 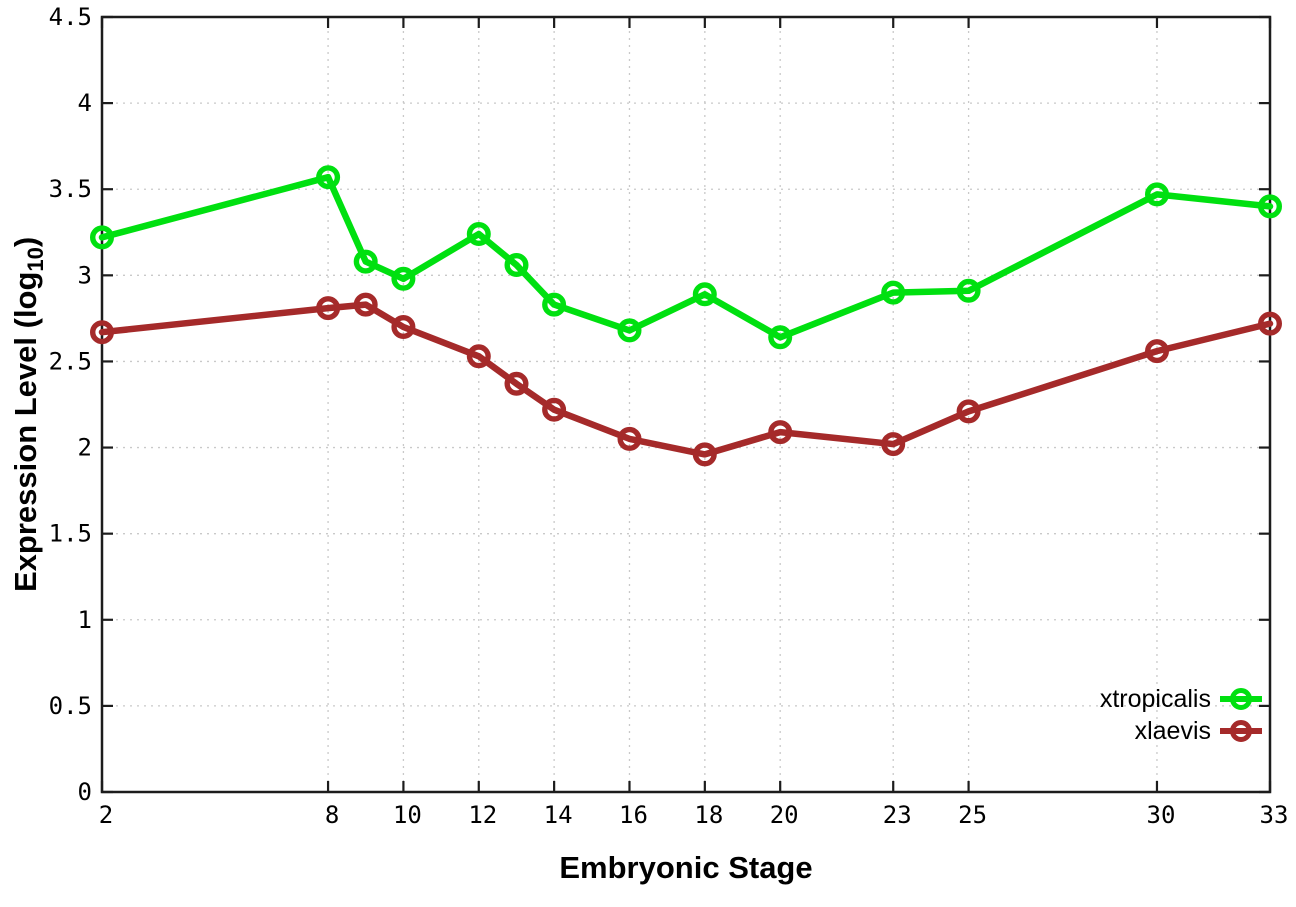 I want to click on legend-sample-xtropicalis, so click(x=1241, y=699).